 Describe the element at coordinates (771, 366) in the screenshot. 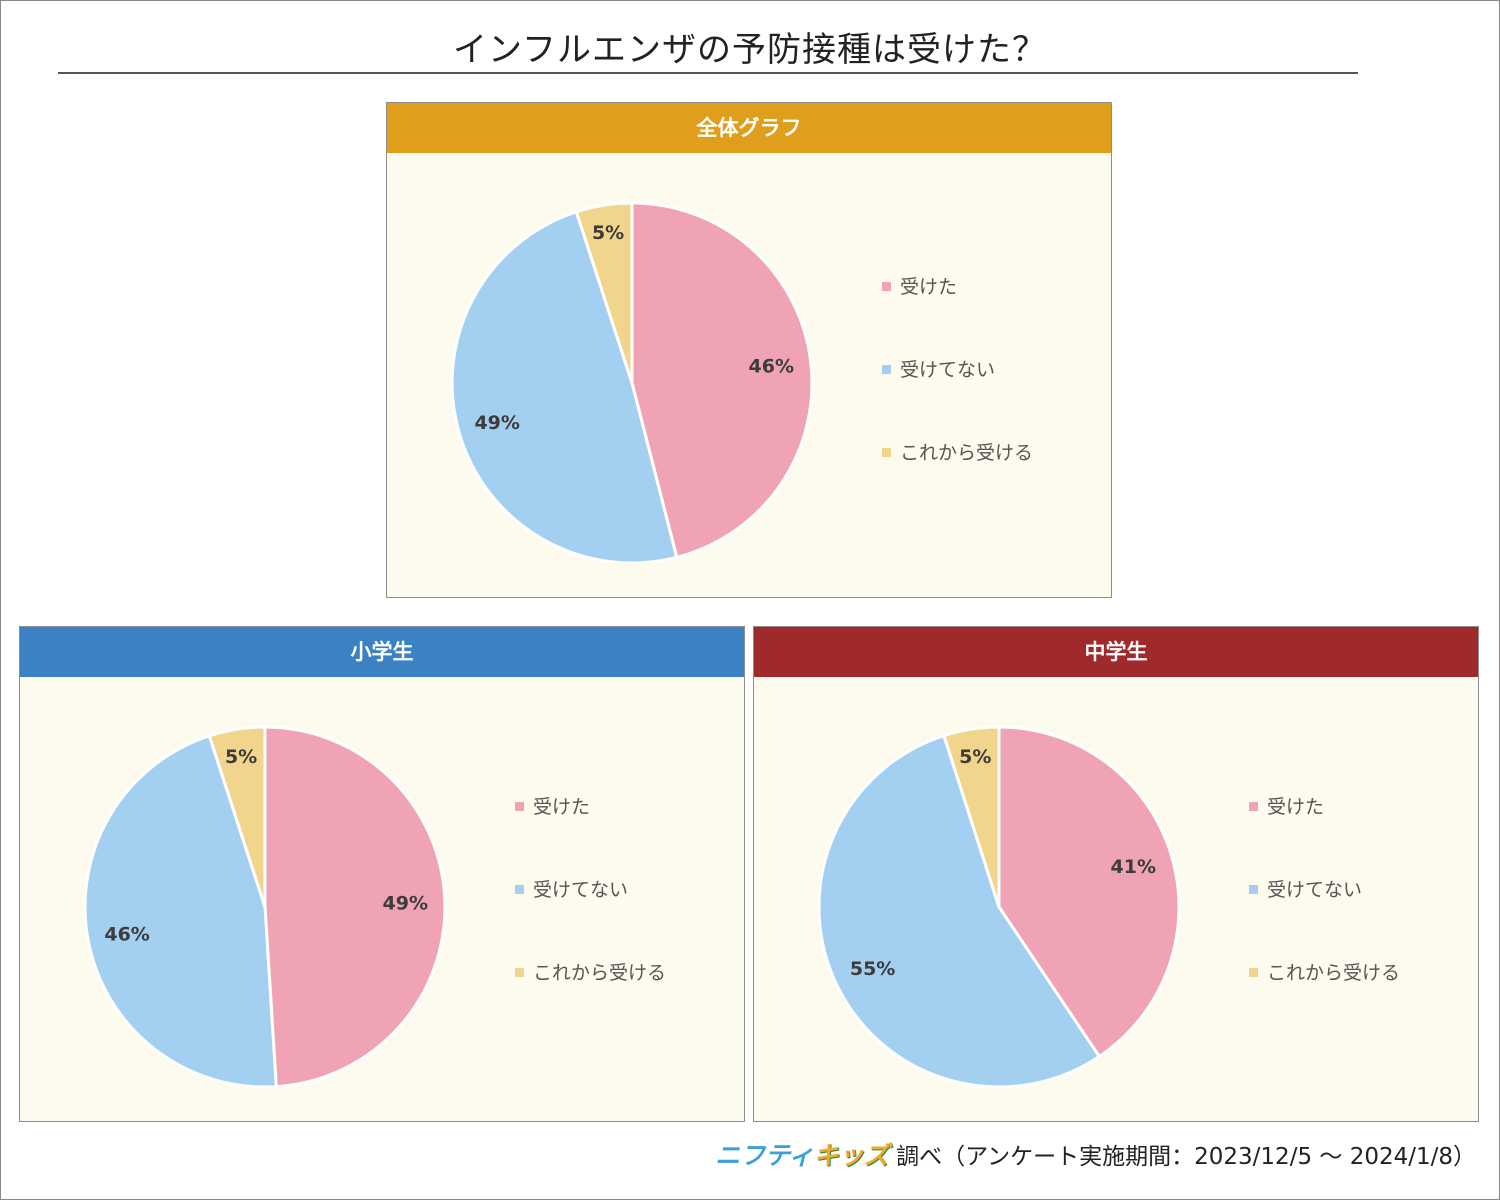

I see `pie-label-received: 46%` at that location.